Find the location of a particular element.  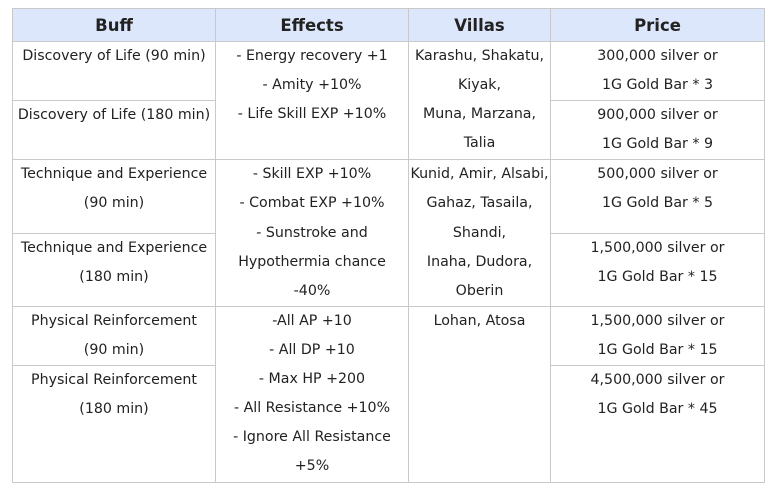

header-effects: Effects is located at coordinates (312, 25).